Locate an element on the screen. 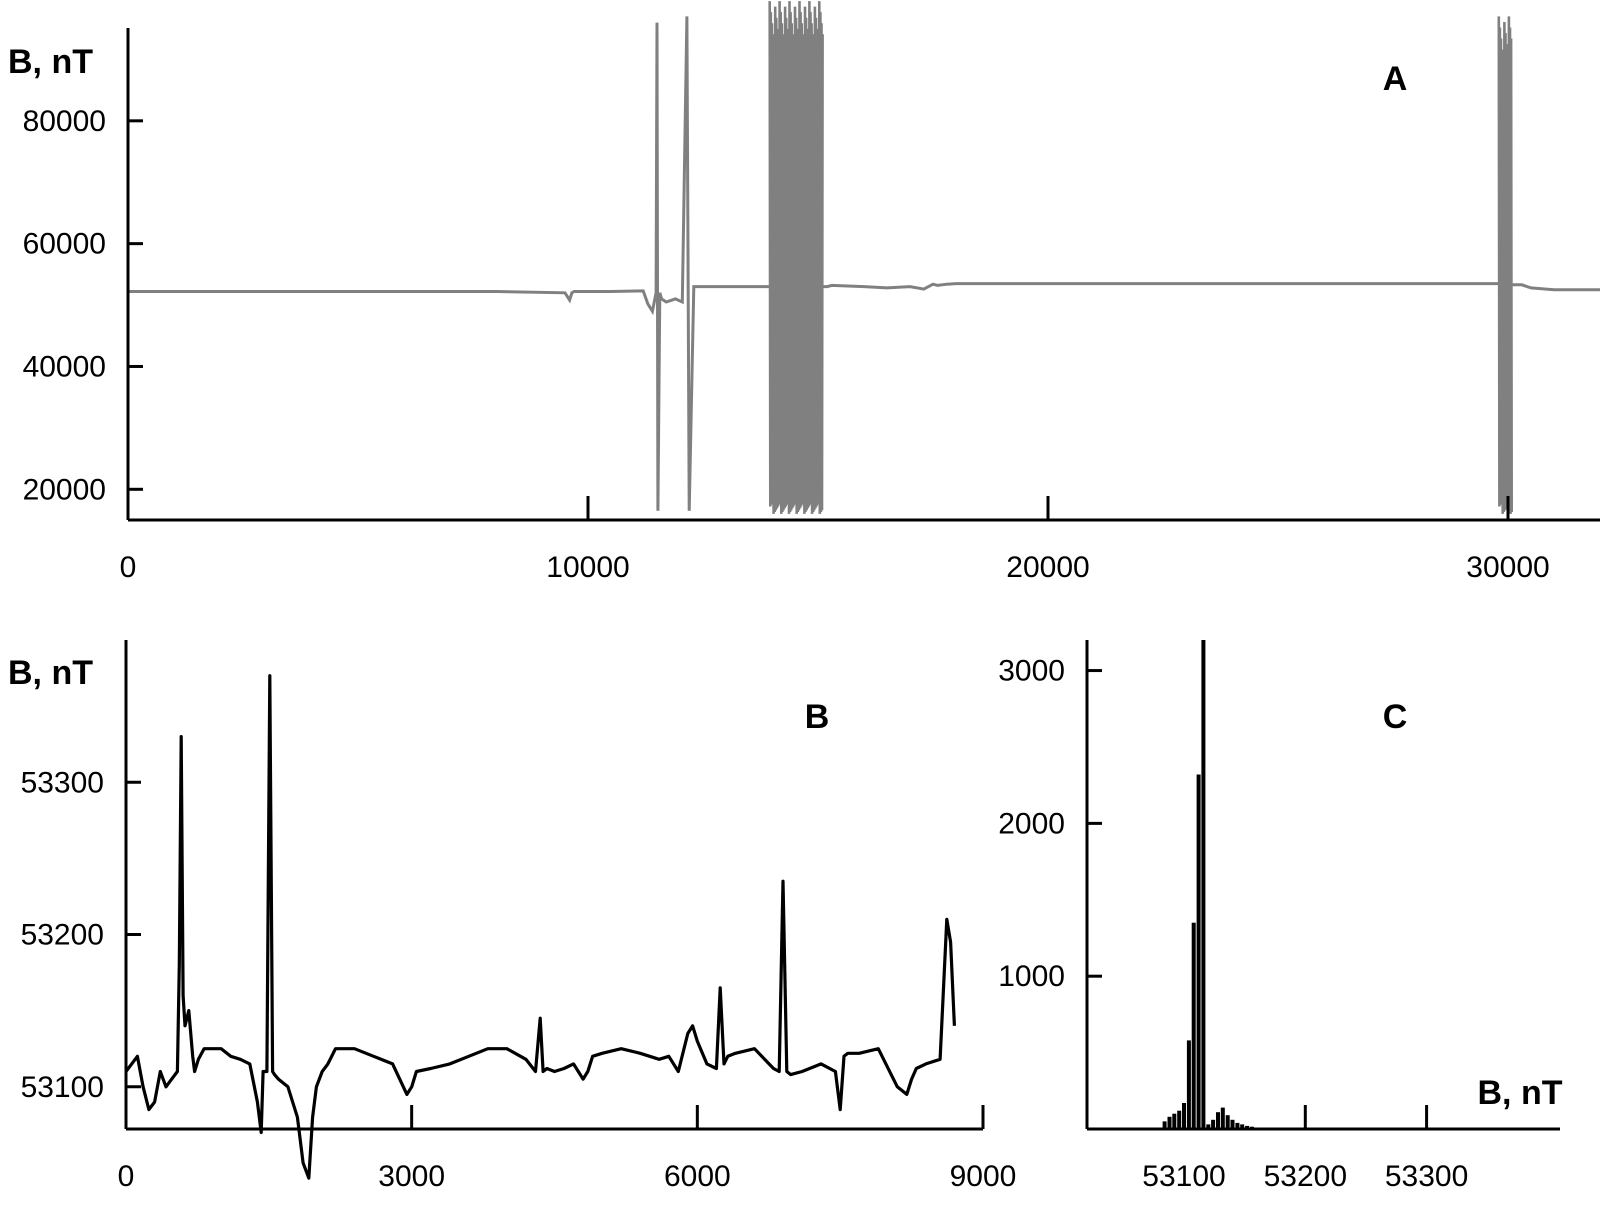 This screenshot has height=1205, width=1600. panel-a-xtick-label: 30000 is located at coordinates (1507, 567).